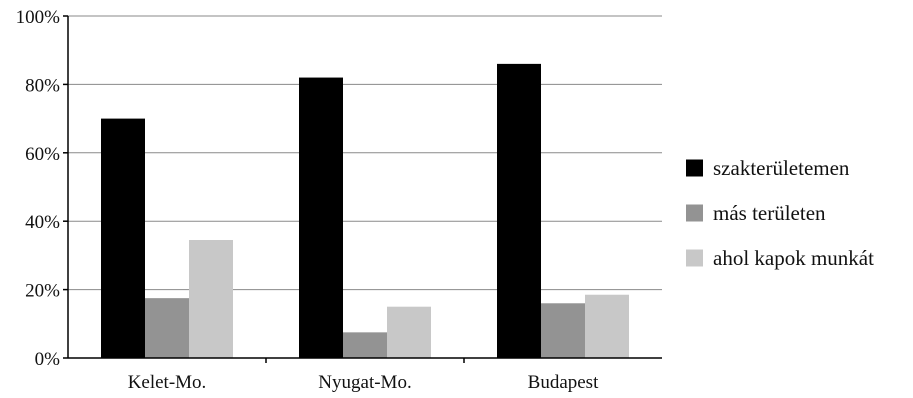 This screenshot has height=398, width=913. I want to click on legend-label: ahol kapok munkát, so click(793, 258).